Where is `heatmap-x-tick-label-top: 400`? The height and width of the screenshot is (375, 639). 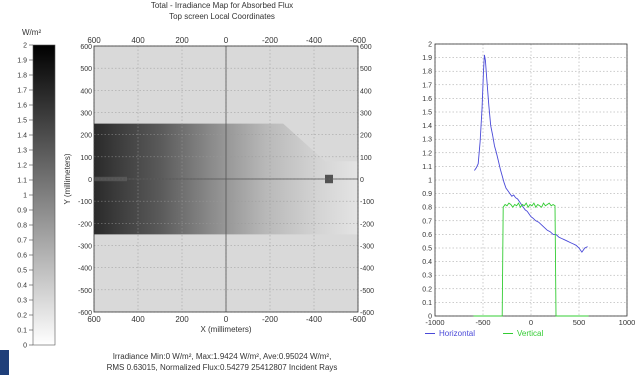 heatmap-x-tick-label-top: 400 is located at coordinates (138, 40).